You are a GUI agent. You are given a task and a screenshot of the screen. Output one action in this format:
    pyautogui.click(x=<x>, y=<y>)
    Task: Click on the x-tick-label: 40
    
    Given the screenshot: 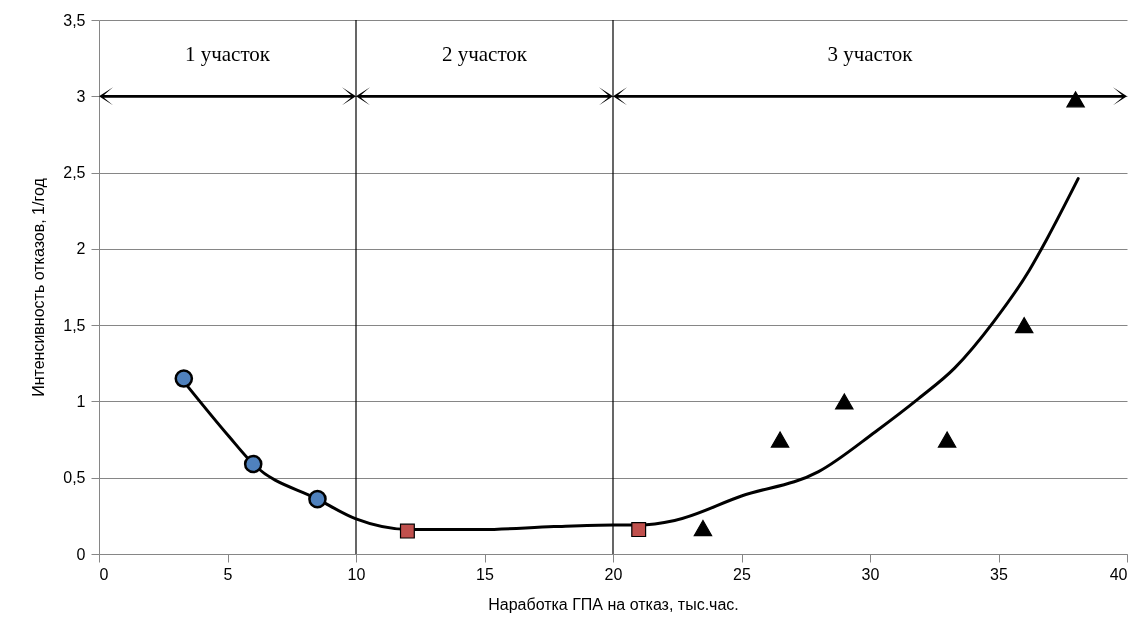 What is the action you would take?
    pyautogui.click(x=1118, y=574)
    